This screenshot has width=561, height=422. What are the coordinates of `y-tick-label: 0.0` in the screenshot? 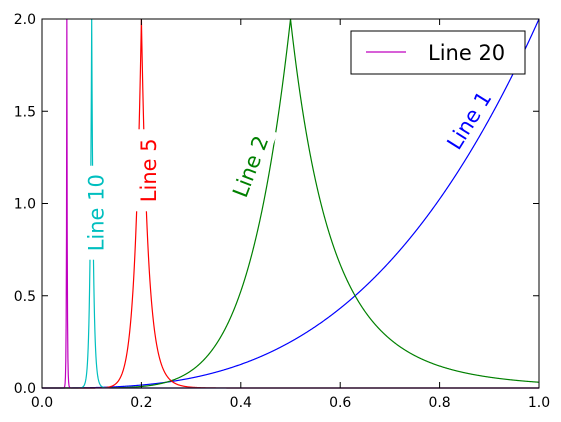 It's located at (25, 389).